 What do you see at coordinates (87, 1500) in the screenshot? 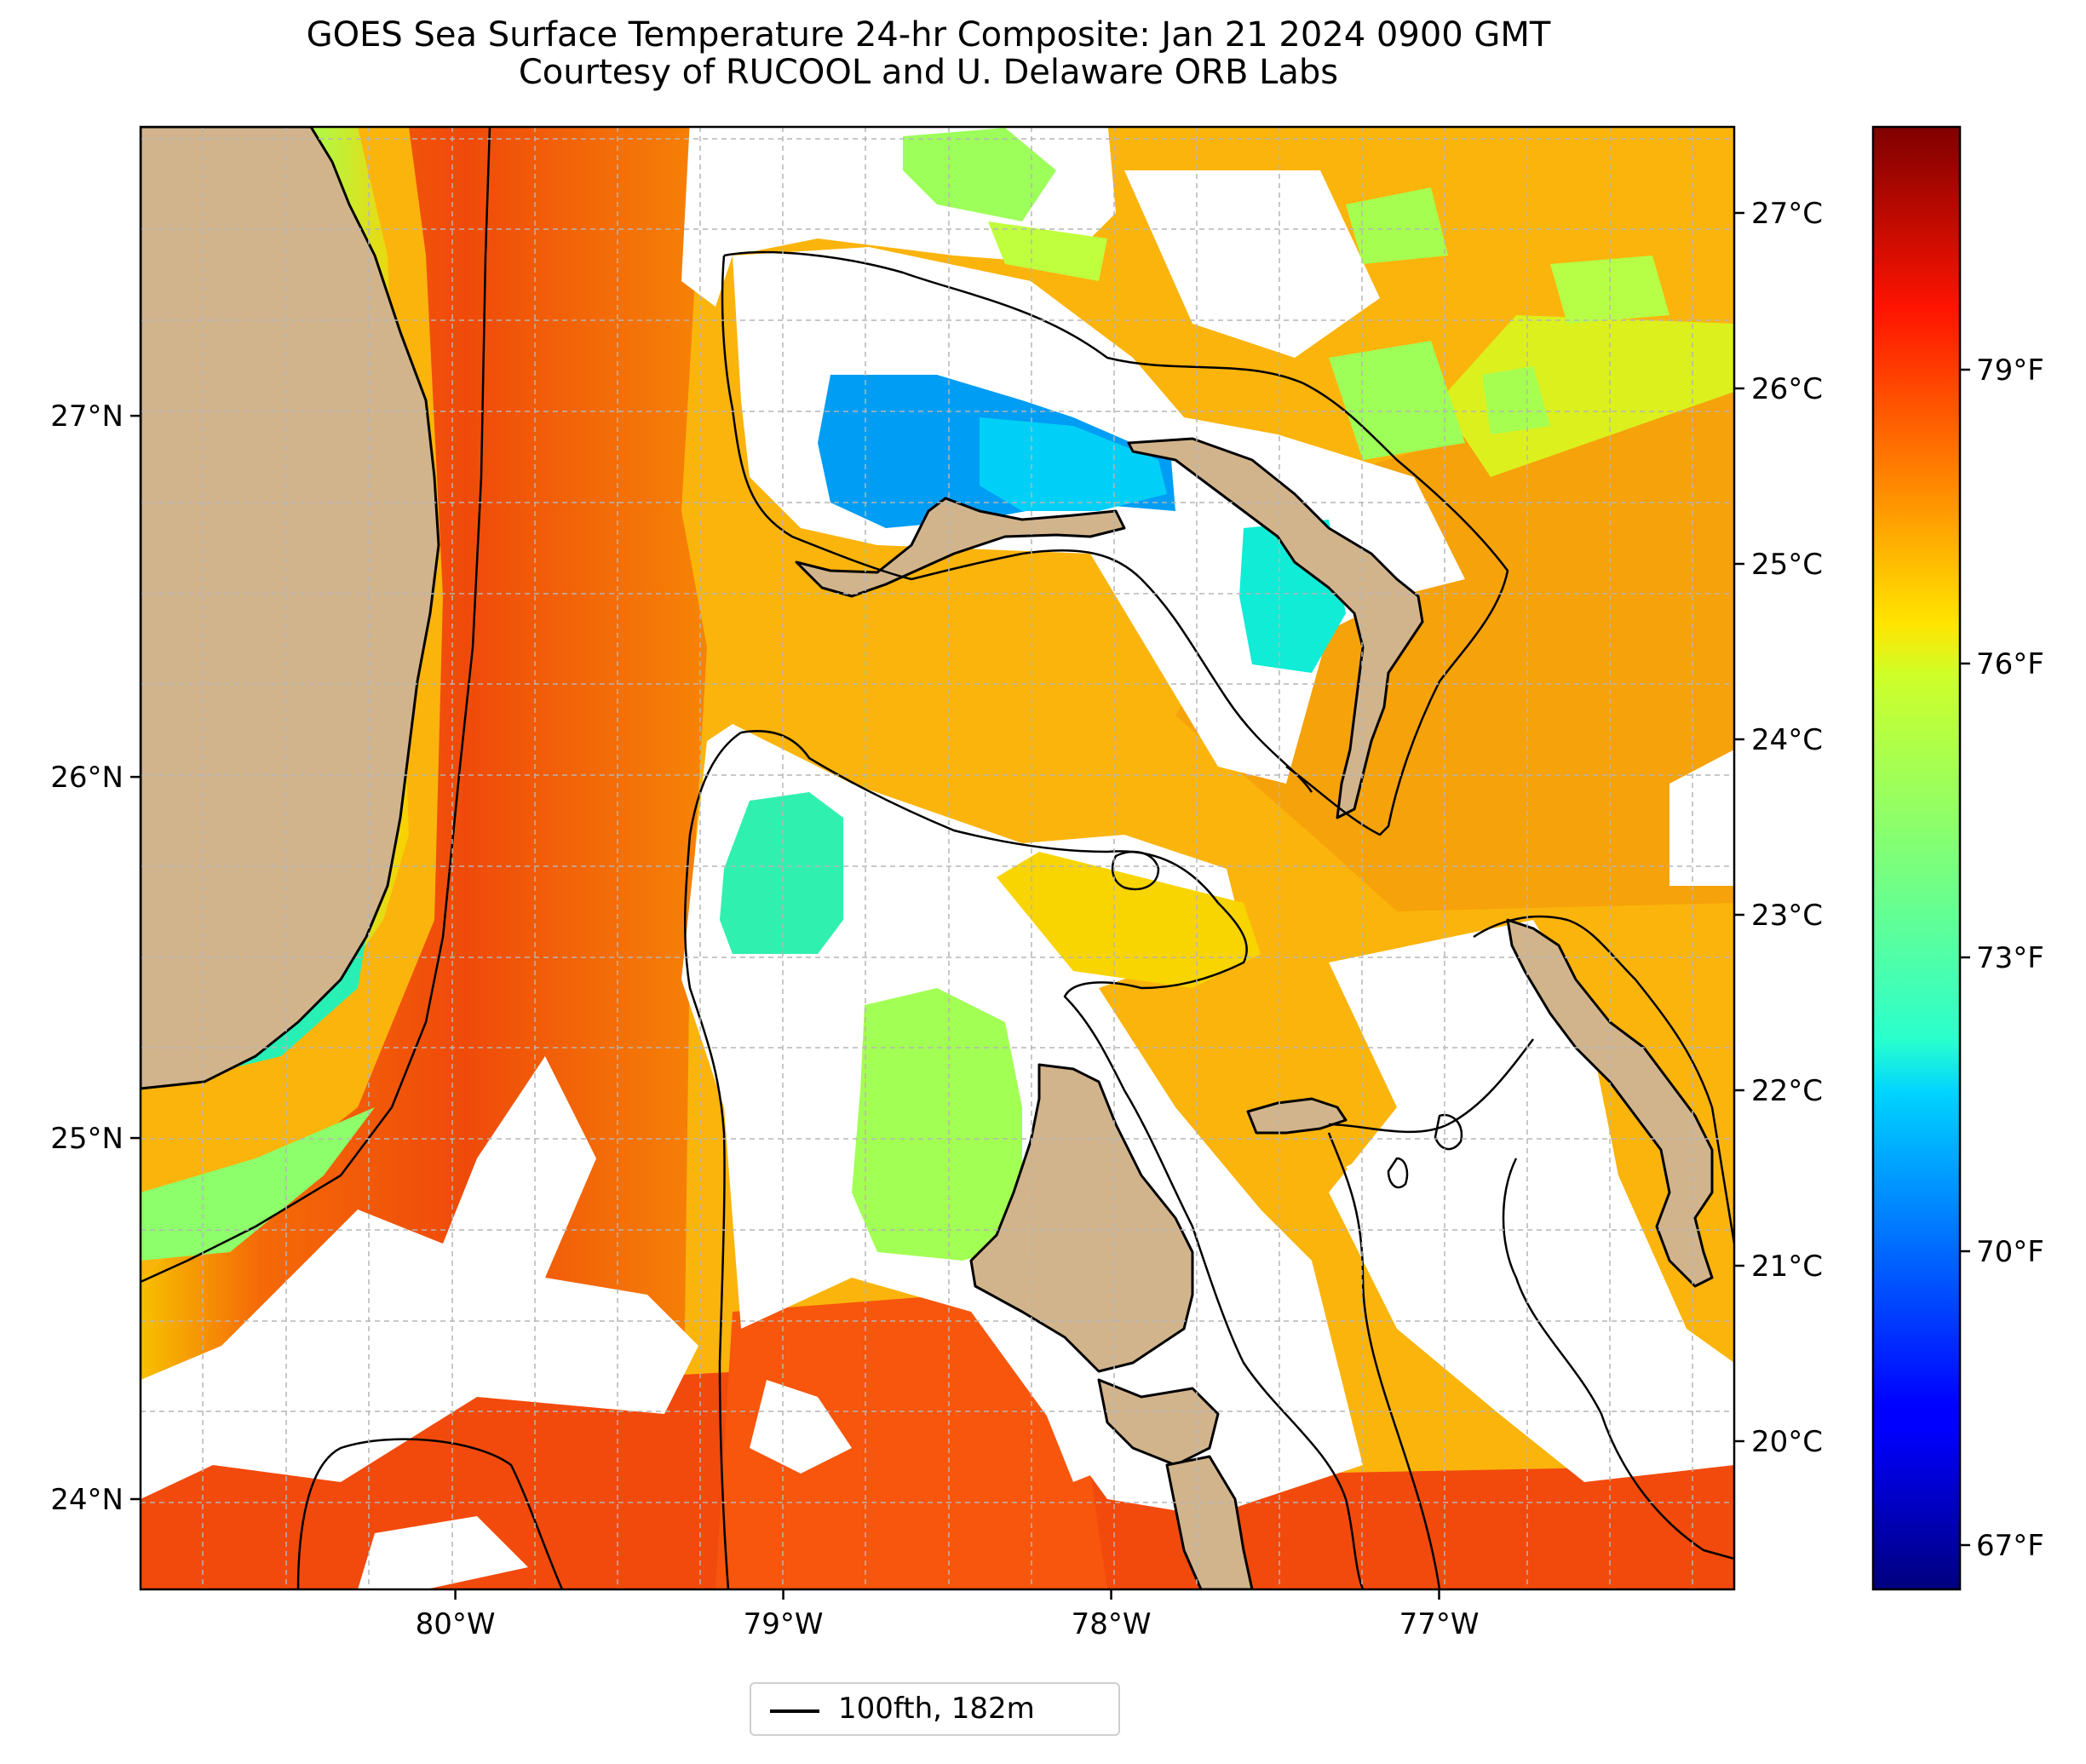
I see `lat-tick-label: 24°N` at bounding box center [87, 1500].